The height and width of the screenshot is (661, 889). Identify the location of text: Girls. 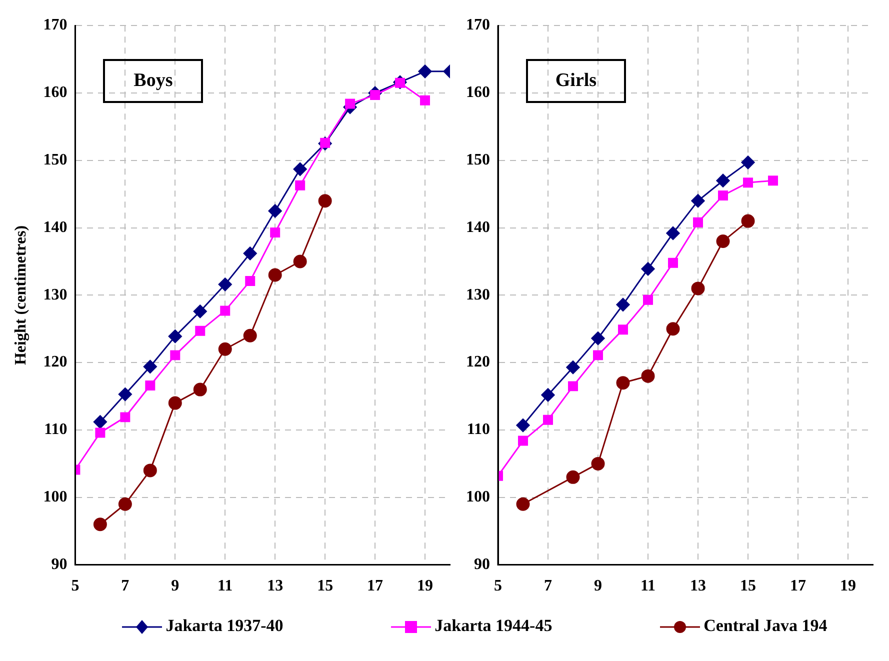
(576, 80).